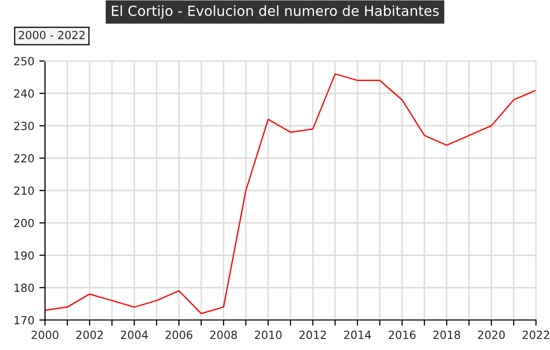 The image size is (550, 350). Describe the element at coordinates (275, 12) in the screenshot. I see `chart-title: El Cortijo - Evolucion del numero de Habitantes` at that location.